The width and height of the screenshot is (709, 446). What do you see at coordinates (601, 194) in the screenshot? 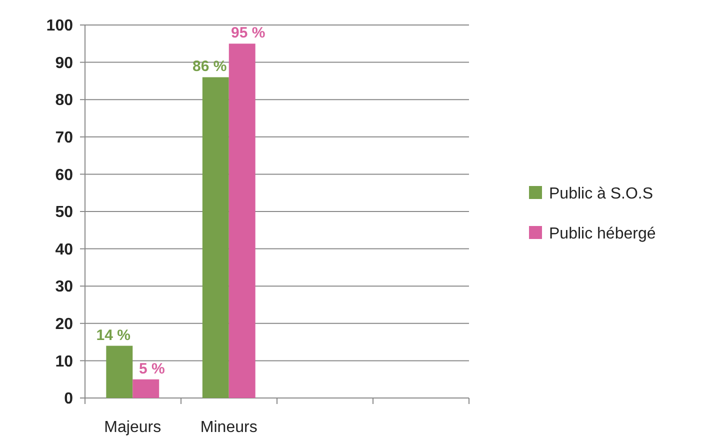
I see `legend-label: Public à S.O.S` at bounding box center [601, 194].